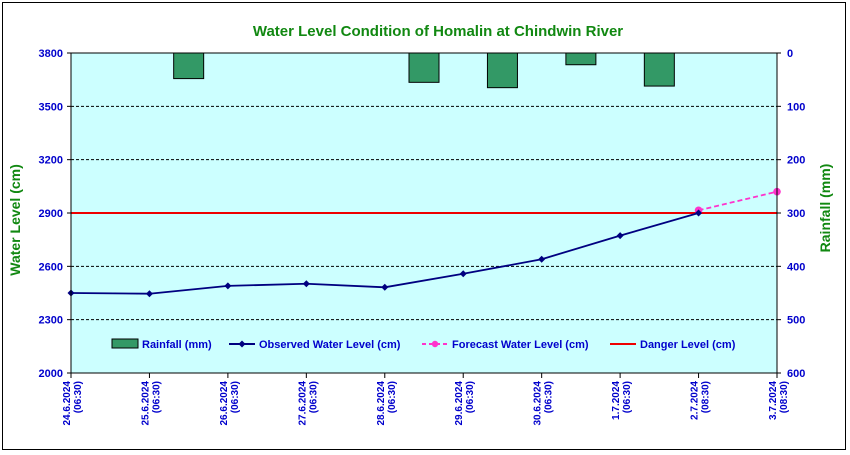 The width and height of the screenshot is (850, 455). I want to click on y2-tick-label: 600, so click(796, 374).